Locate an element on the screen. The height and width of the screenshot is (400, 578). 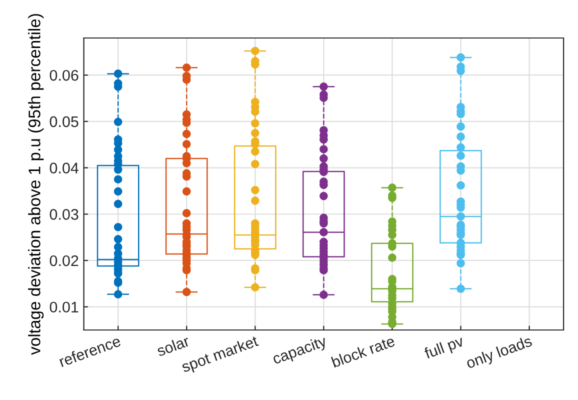
y-tick-label: 0.05 is located at coordinates (64, 122).